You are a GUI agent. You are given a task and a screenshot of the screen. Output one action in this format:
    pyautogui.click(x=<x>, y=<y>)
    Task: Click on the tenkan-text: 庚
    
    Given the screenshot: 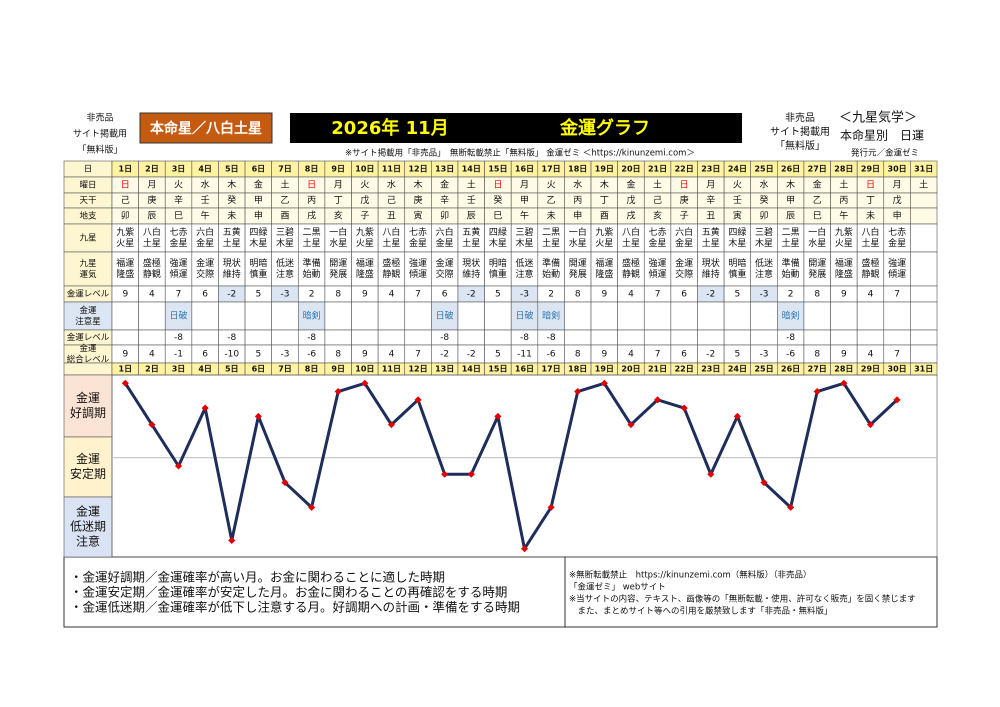 What is the action you would take?
    pyautogui.click(x=418, y=200)
    